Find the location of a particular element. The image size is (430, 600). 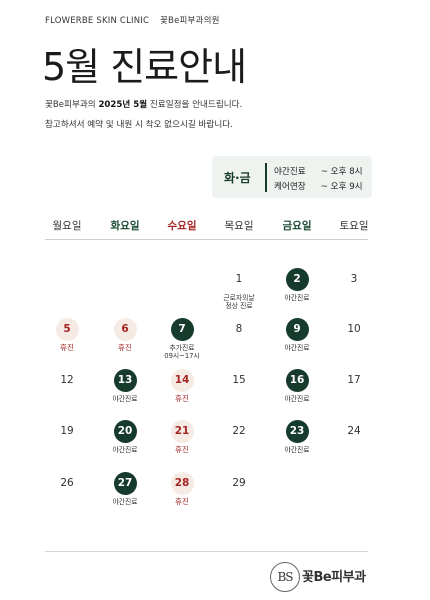

hours-divider is located at coordinates (266, 177).